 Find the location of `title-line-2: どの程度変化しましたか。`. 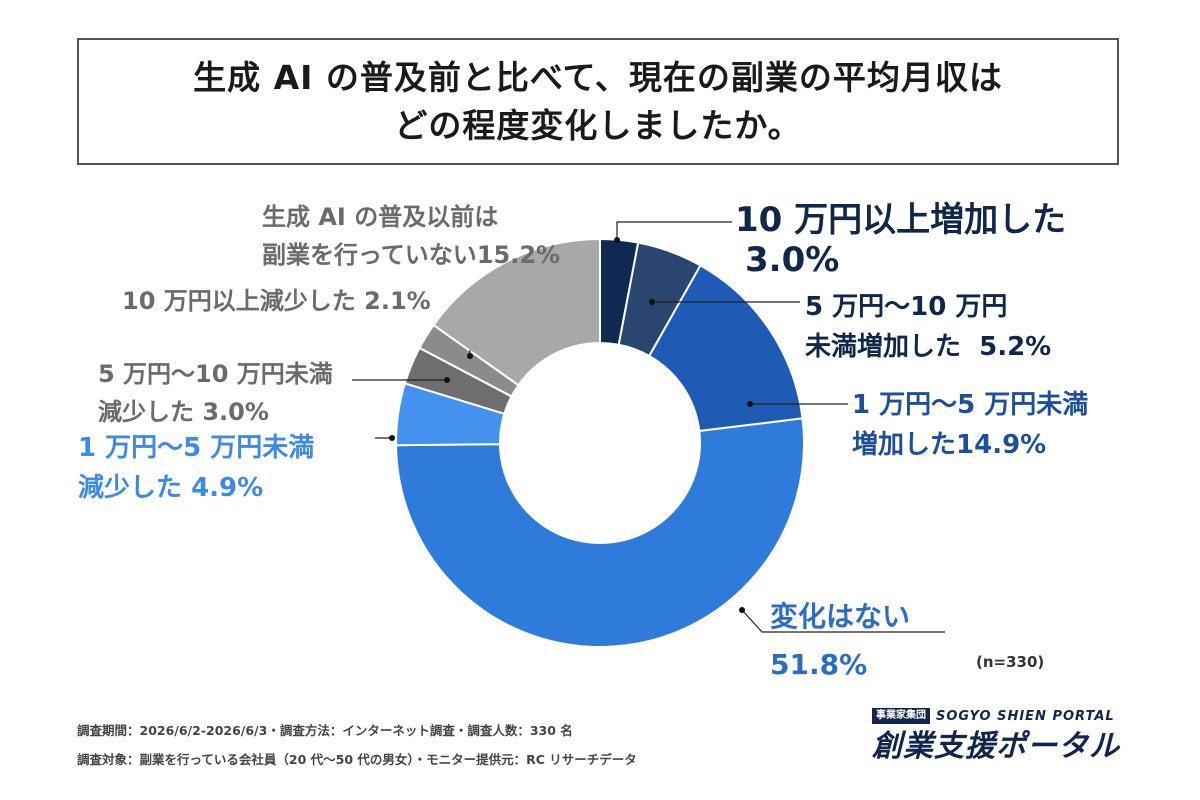

title-line-2: どの程度変化しましたか。 is located at coordinates (598, 125).